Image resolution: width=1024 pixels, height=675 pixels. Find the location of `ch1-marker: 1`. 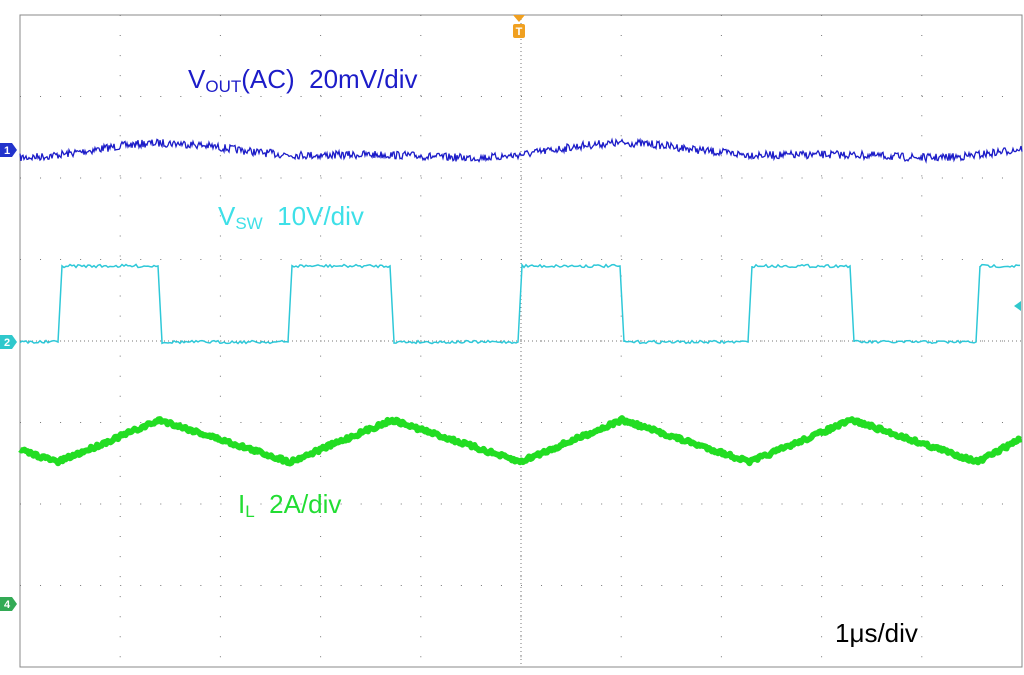

ch1-marker: 1 is located at coordinates (7, 151).